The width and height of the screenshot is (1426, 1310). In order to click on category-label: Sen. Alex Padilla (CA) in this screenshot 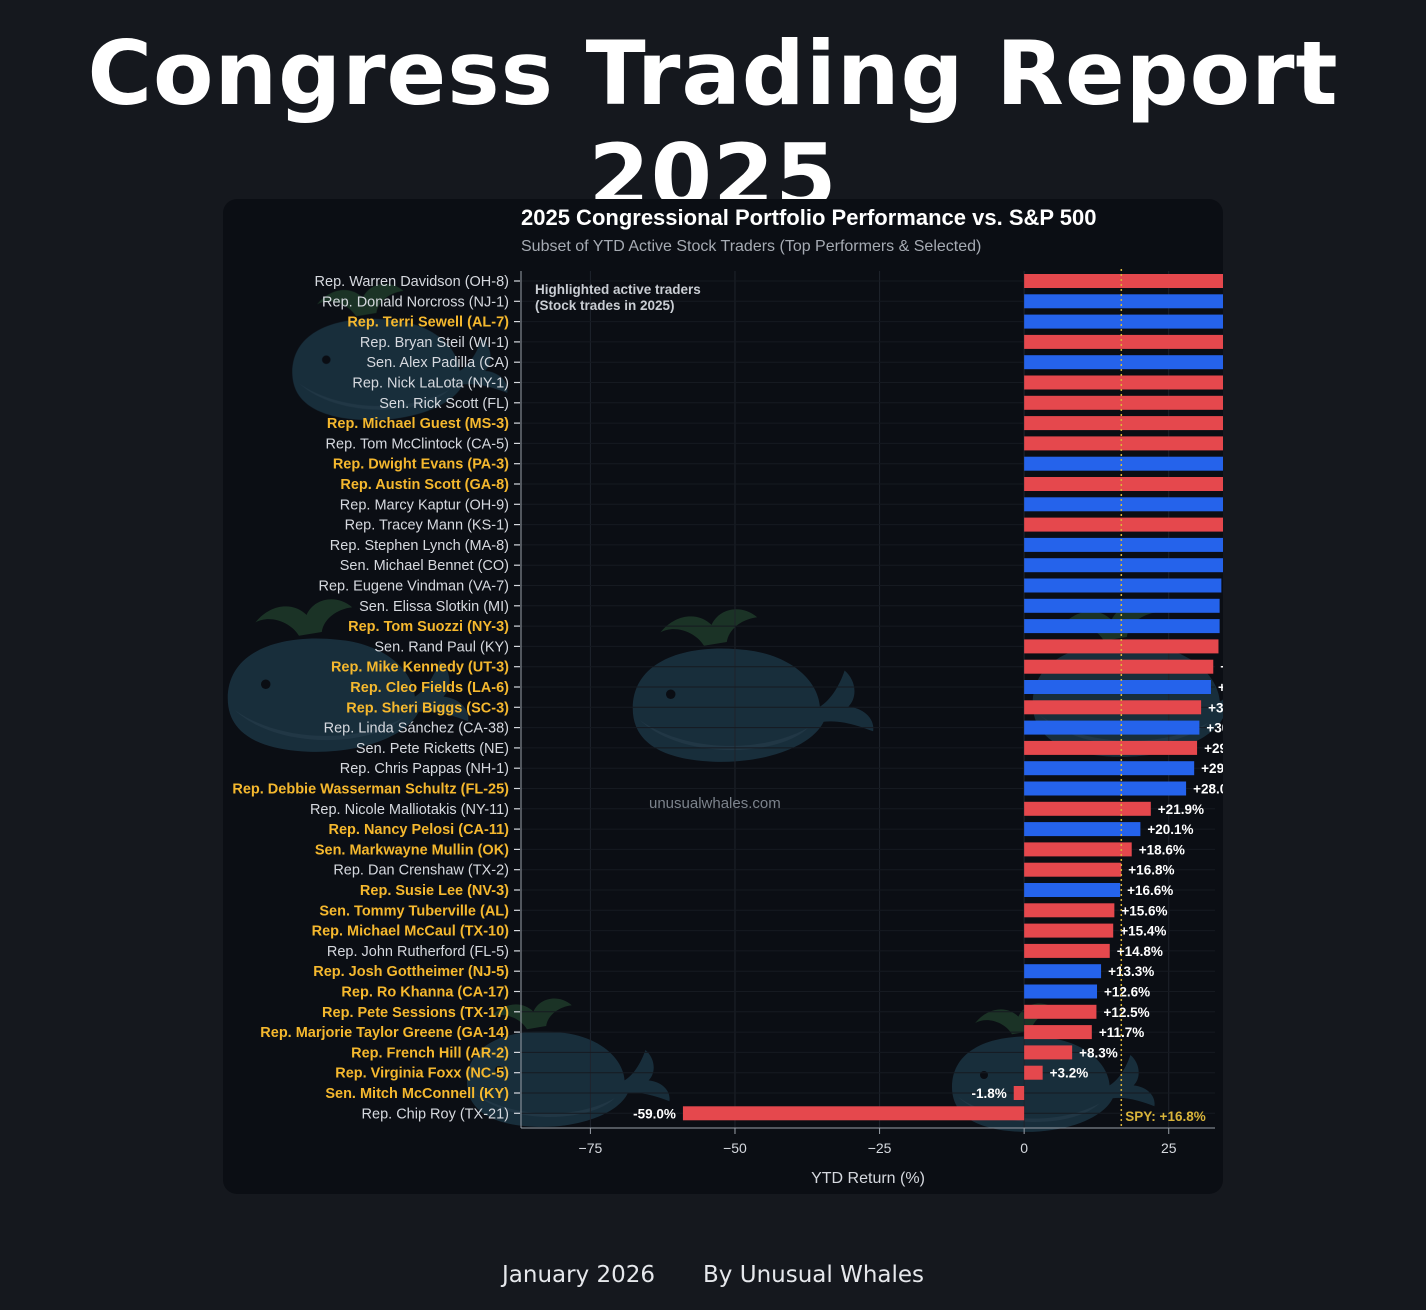, I will do `click(437, 363)`.